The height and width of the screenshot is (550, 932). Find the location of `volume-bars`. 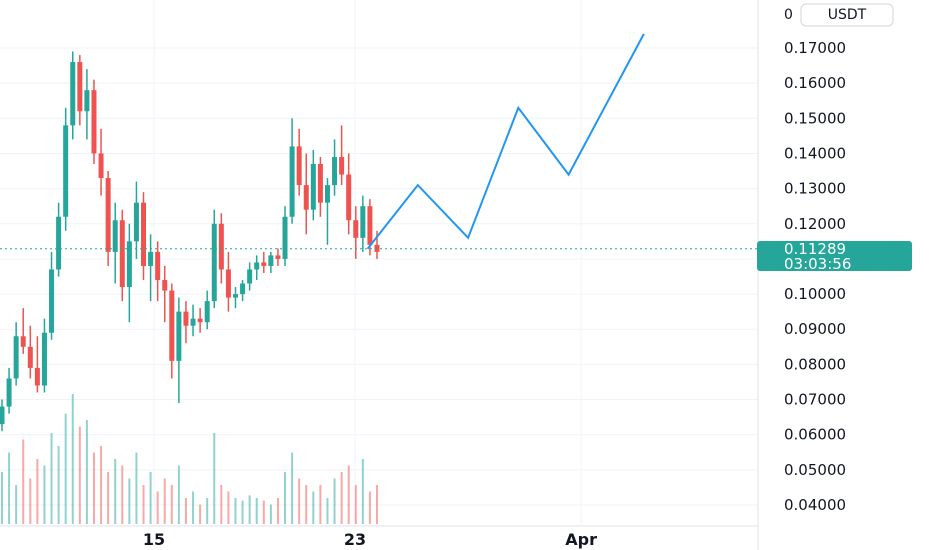

volume-bars is located at coordinates (189, 459).